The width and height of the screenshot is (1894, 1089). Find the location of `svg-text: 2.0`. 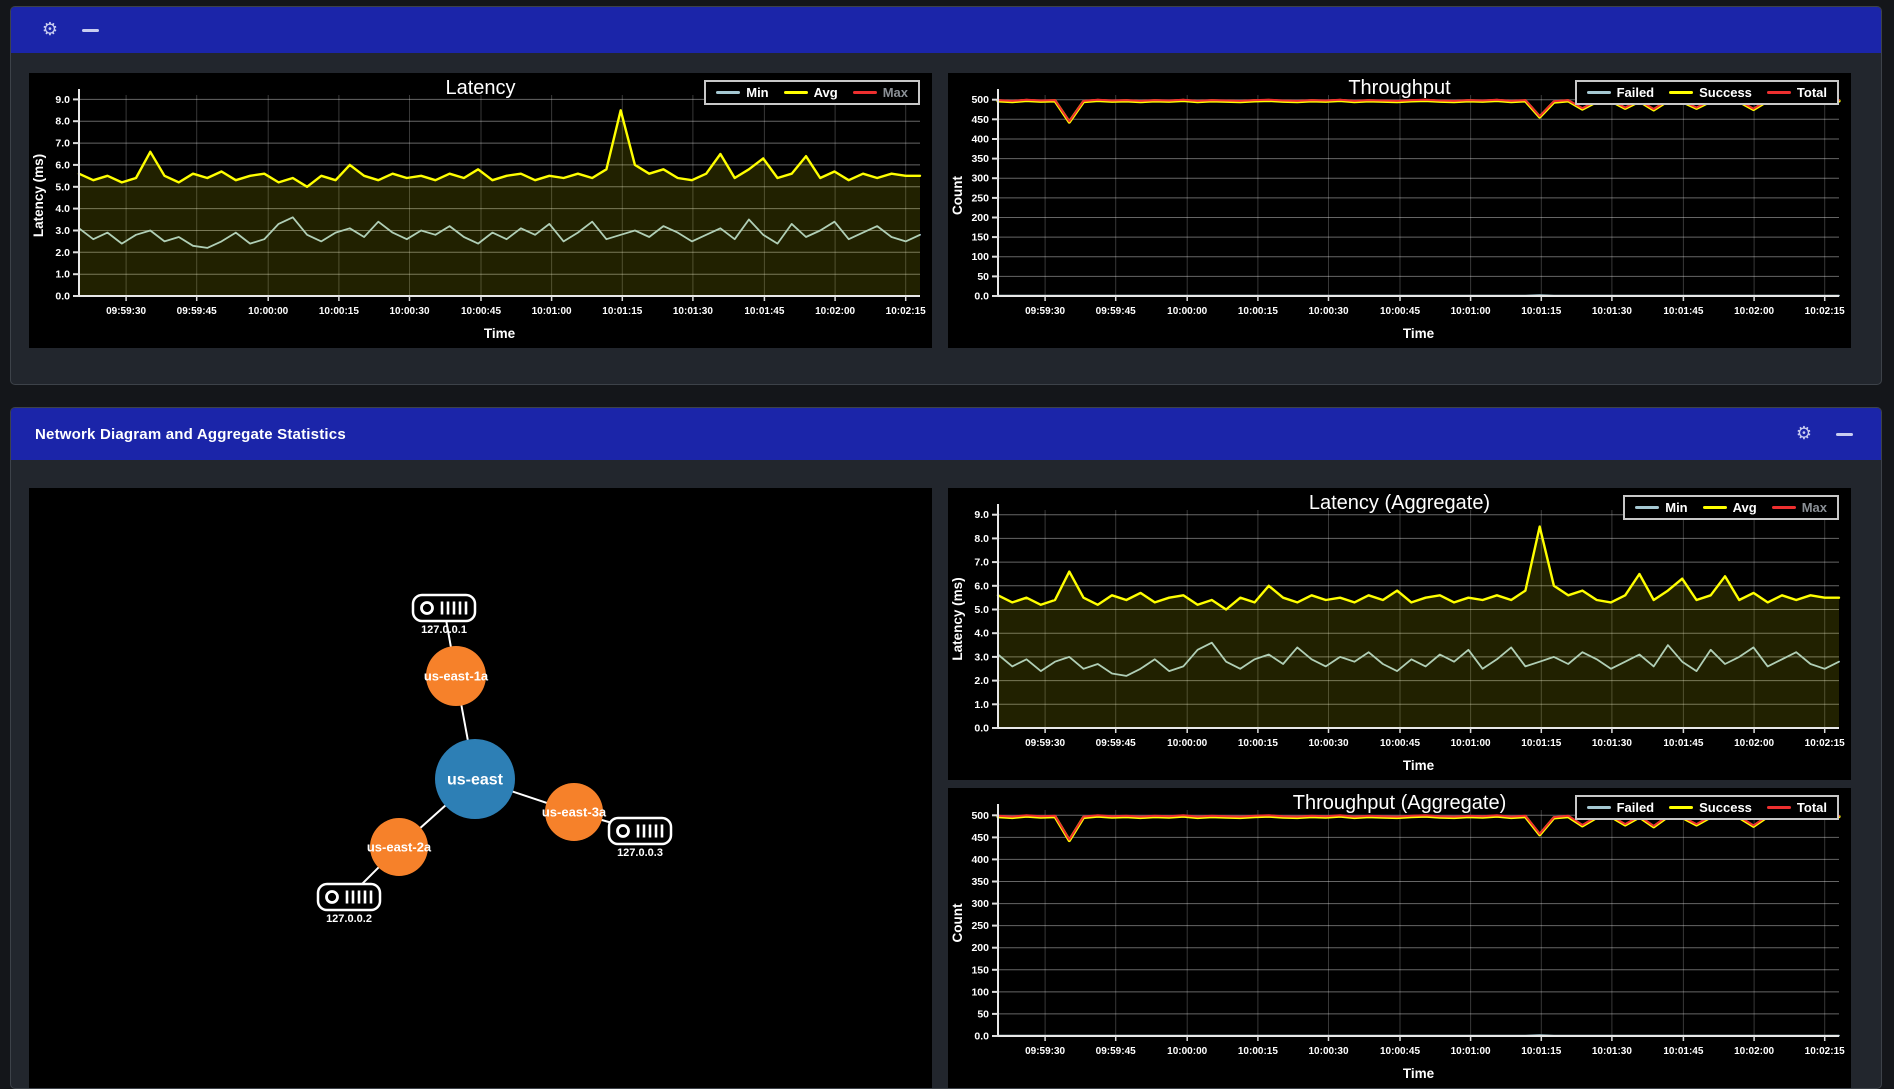

svg-text: 2.0 is located at coordinates (981, 681).